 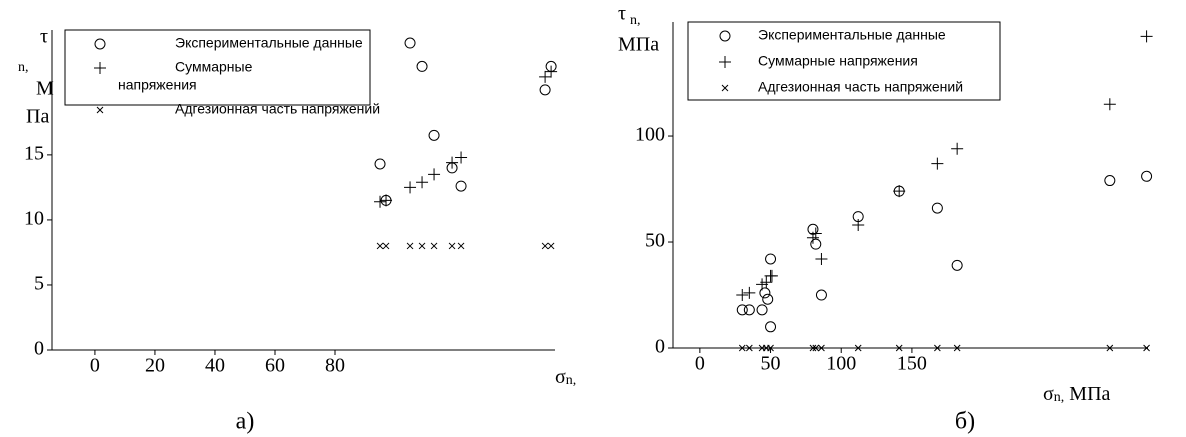 I want to click on x-tick-label: 20, so click(x=155, y=366).